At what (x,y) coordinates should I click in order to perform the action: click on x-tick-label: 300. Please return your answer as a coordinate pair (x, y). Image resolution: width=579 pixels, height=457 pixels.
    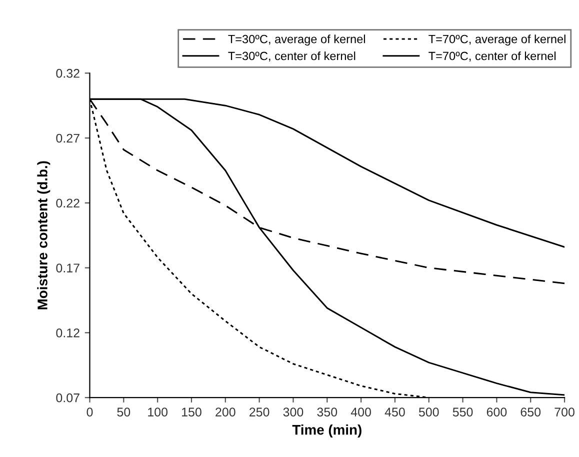
    Looking at the image, I should click on (293, 412).